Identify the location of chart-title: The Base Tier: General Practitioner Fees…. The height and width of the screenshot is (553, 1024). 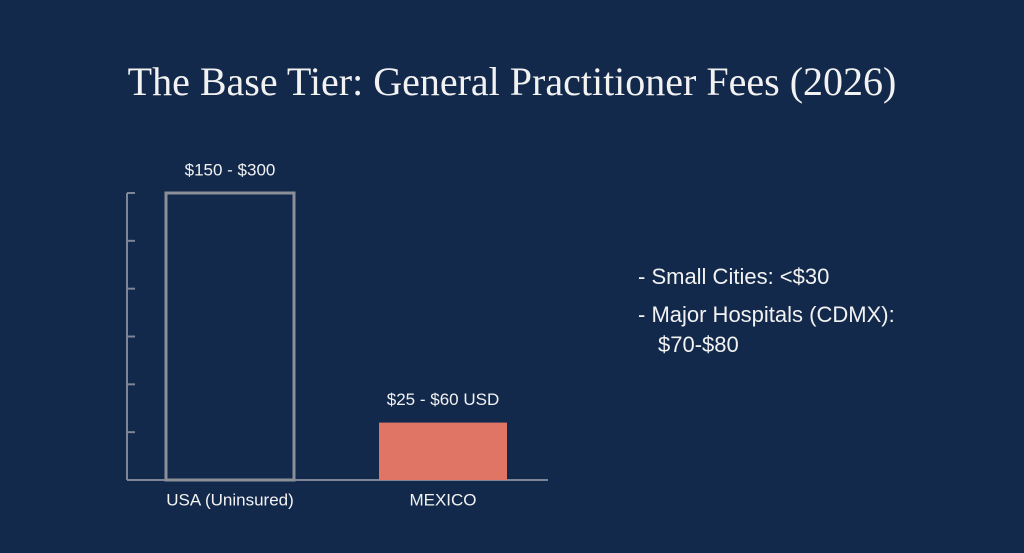
(512, 81).